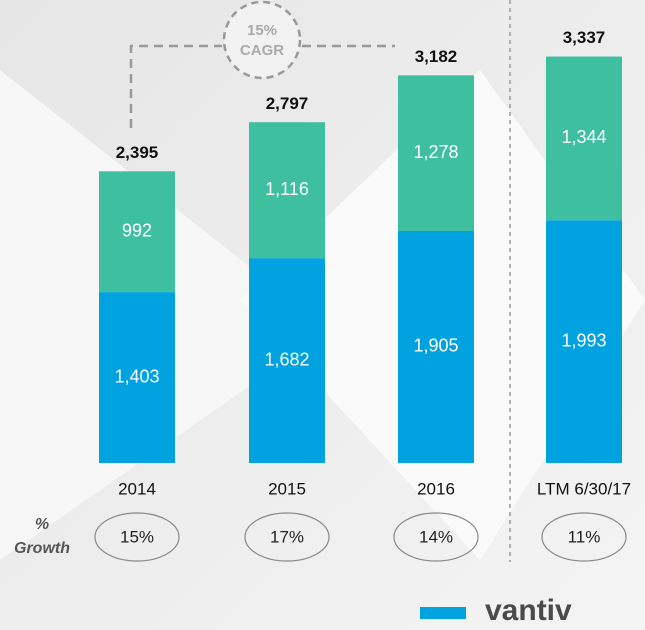  I want to click on segment-label: 1,682, so click(286, 359).